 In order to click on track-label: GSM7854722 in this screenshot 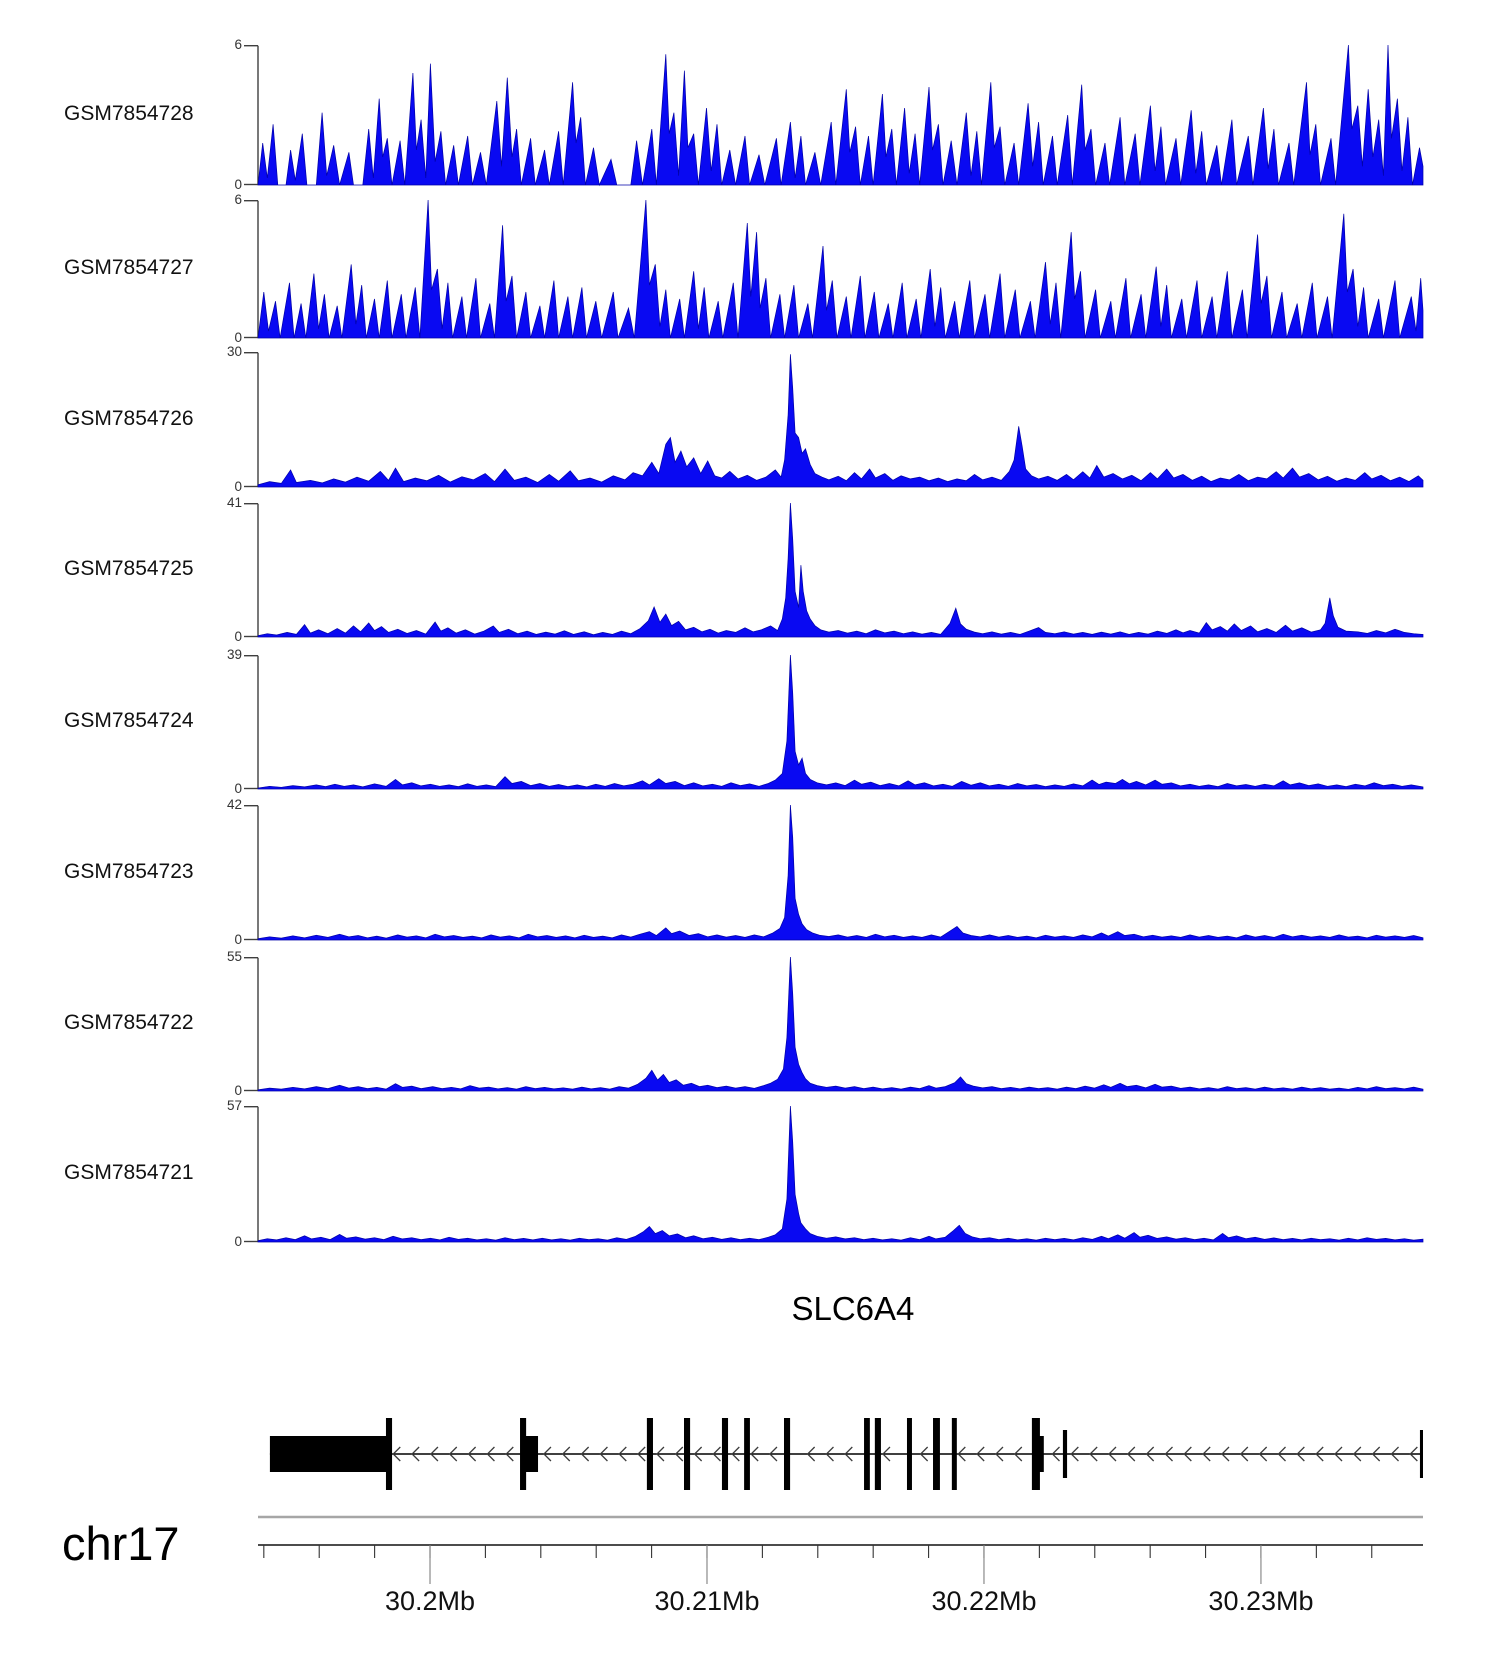, I will do `click(129, 1022)`.